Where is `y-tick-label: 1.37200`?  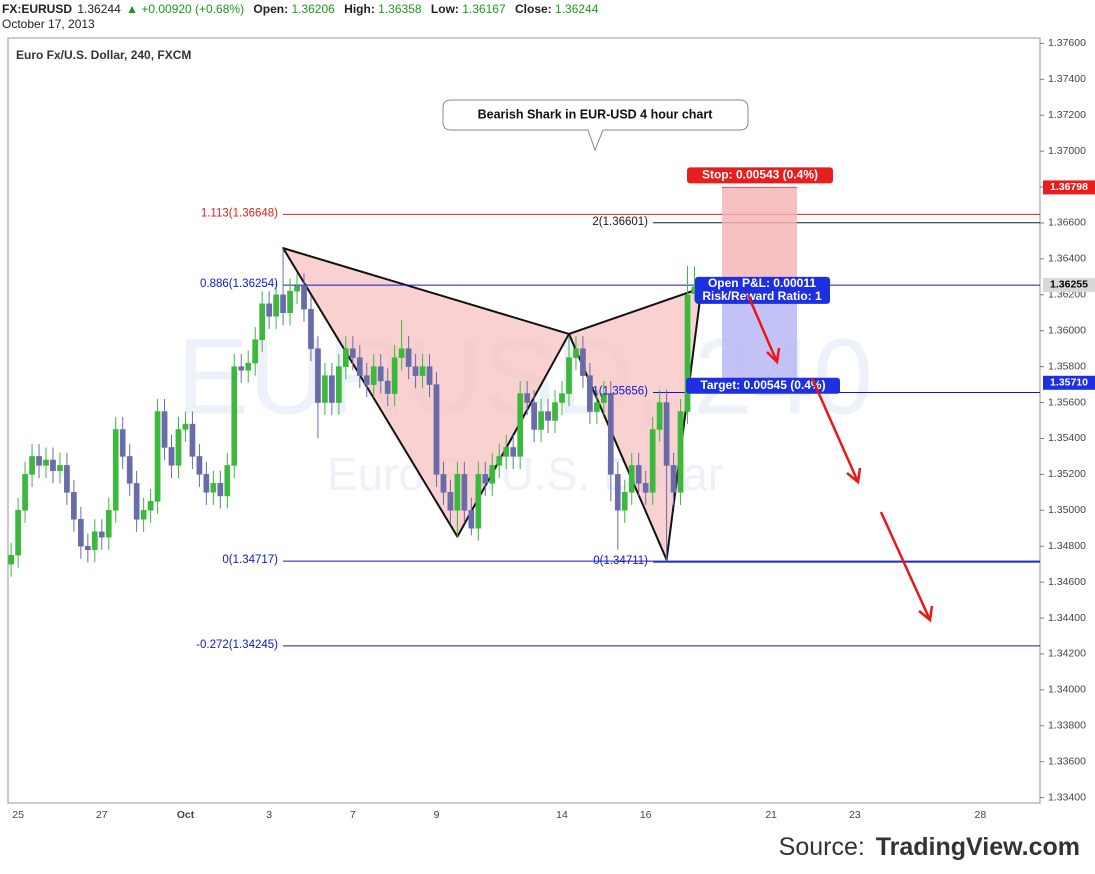 y-tick-label: 1.37200 is located at coordinates (1067, 115).